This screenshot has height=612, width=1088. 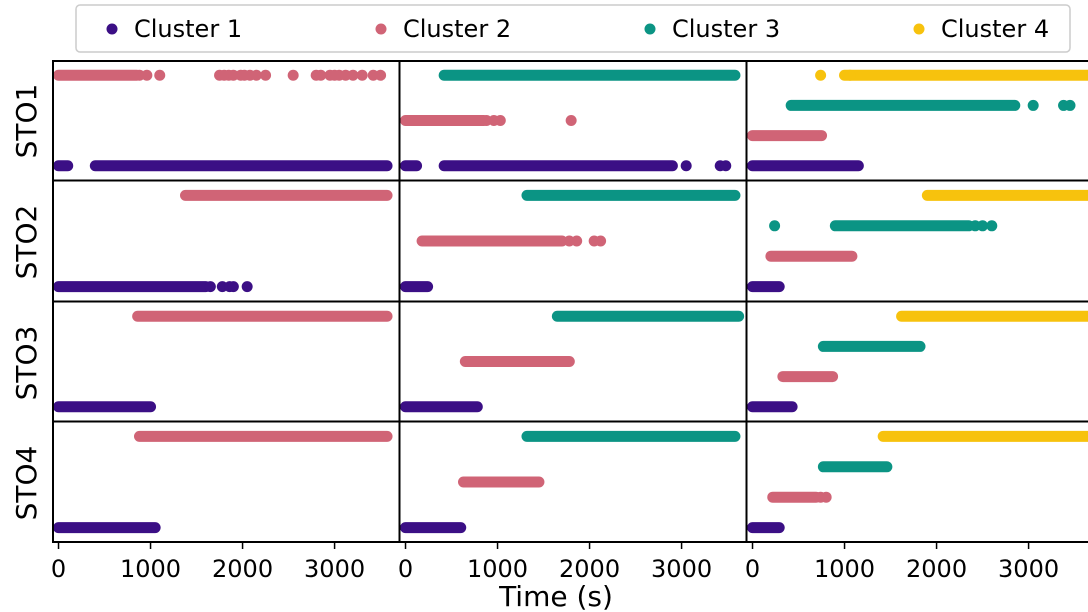 I want to click on panel-sto4-col1, so click(x=223, y=482).